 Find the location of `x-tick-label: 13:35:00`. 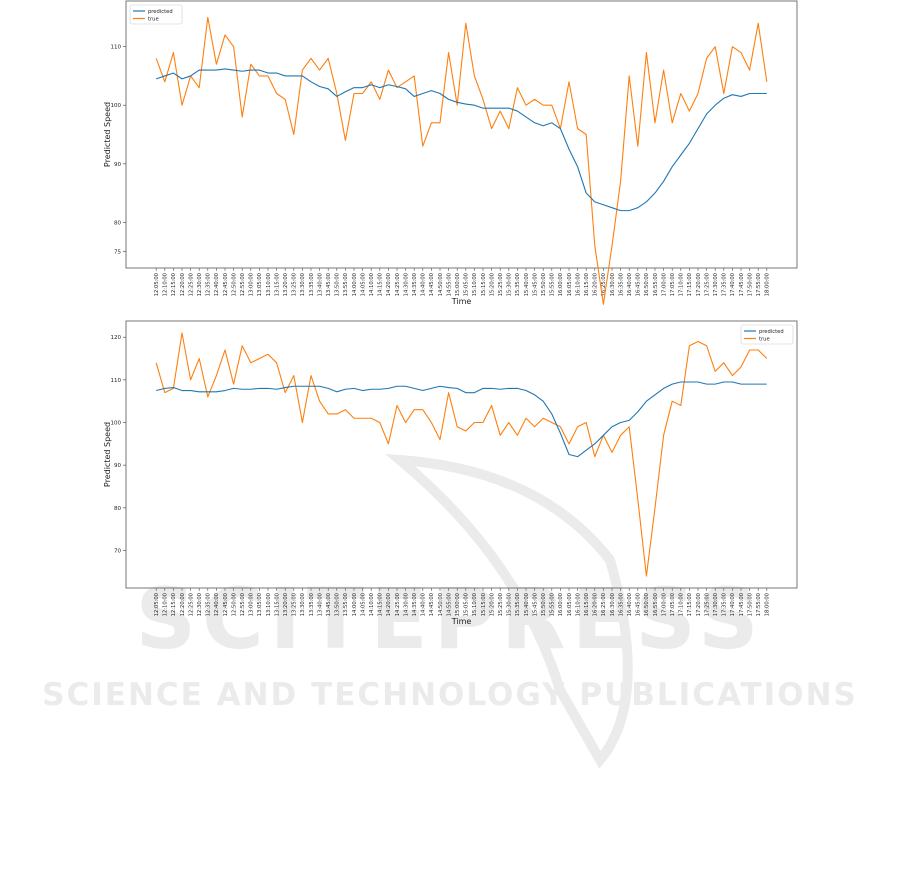

x-tick-label: 13:35:00 is located at coordinates (312, 604).